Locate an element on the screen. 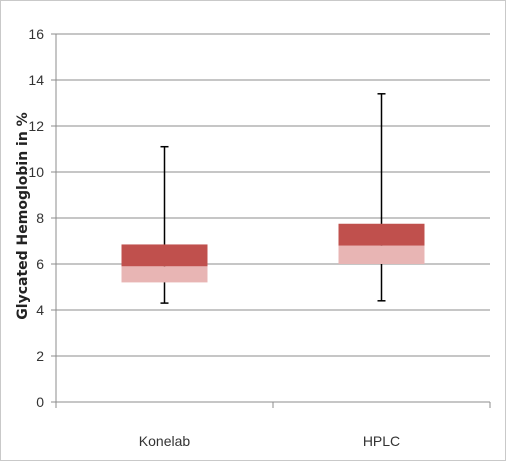 This screenshot has height=461, width=506. y-tick-label: 6 is located at coordinates (40, 264).